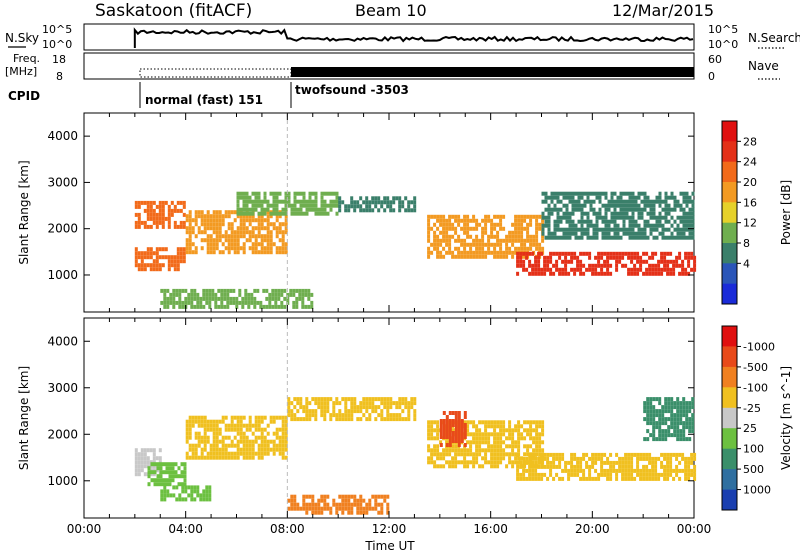  Describe the element at coordinates (746, 243) in the screenshot. I see `colorbar-tick-label: 8` at that location.